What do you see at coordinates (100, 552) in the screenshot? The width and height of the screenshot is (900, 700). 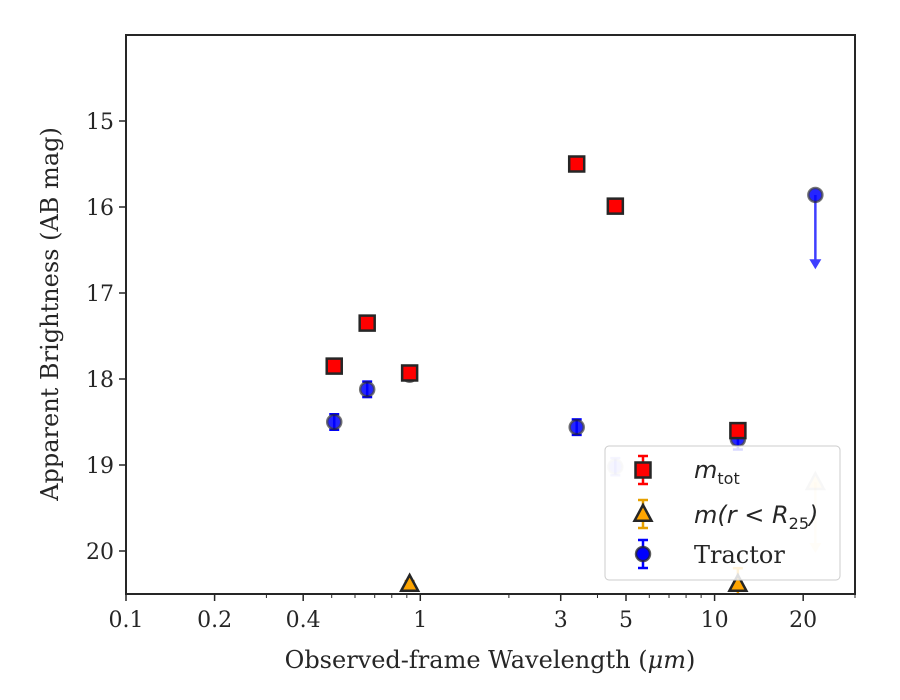 I see `y-tick-label: 20` at bounding box center [100, 552].